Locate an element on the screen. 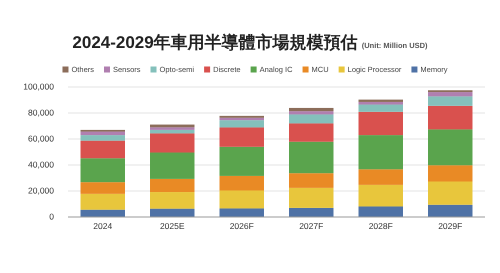  x-tick-label: 2024 is located at coordinates (102, 226).